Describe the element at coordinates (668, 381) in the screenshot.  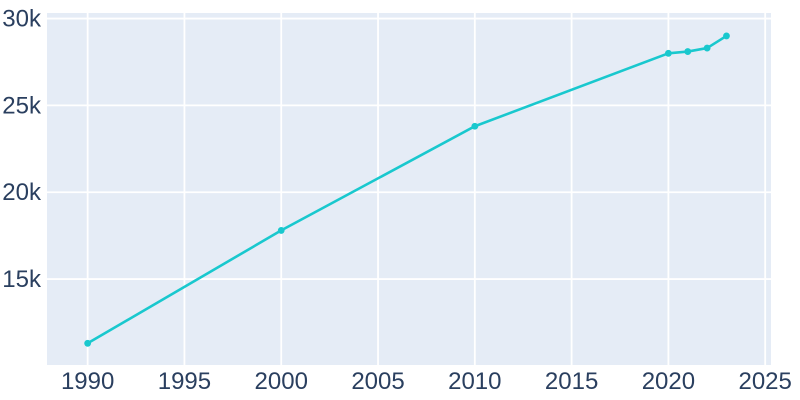
I see `x-tick-label: 2020` at that location.